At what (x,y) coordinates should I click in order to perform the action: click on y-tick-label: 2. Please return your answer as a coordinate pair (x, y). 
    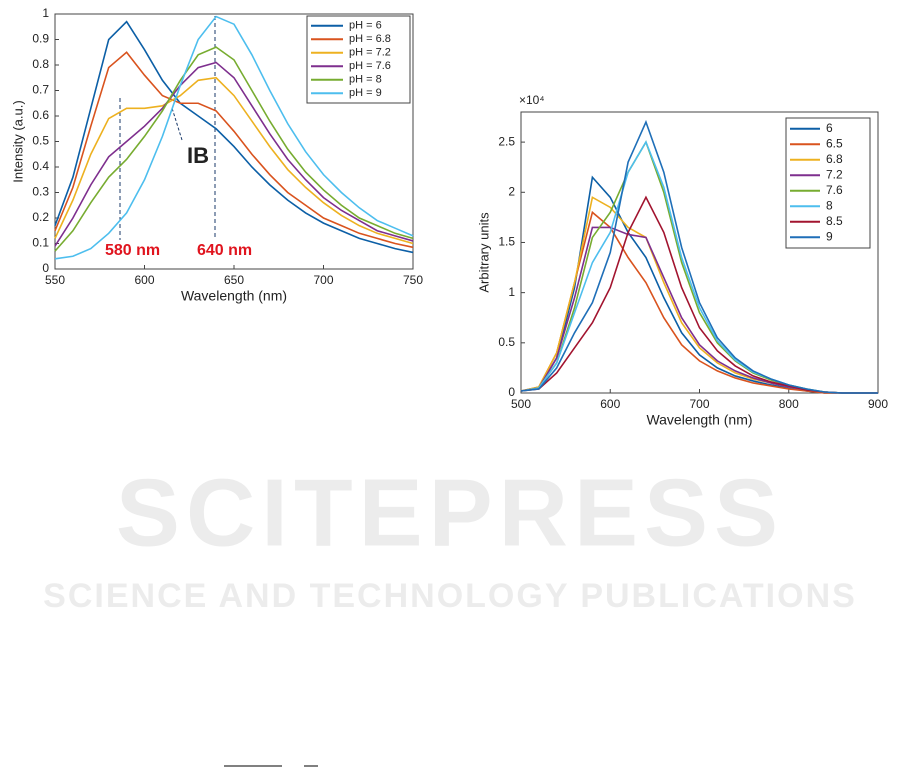
    Looking at the image, I should click on (511, 191).